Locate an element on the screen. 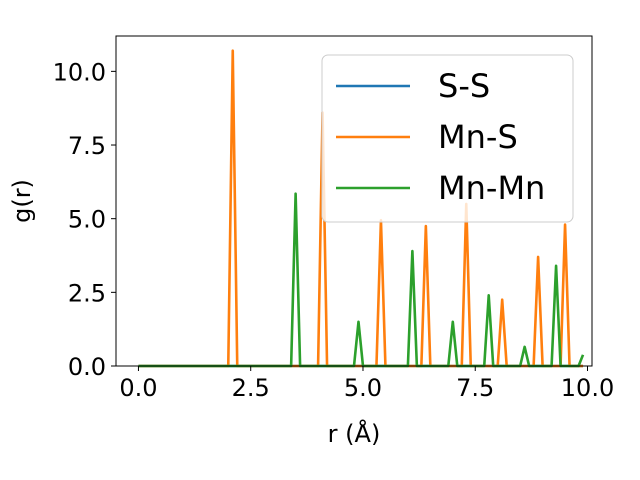 This screenshot has height=480, width=640. x-tick-label: 0.0 is located at coordinates (138, 388).